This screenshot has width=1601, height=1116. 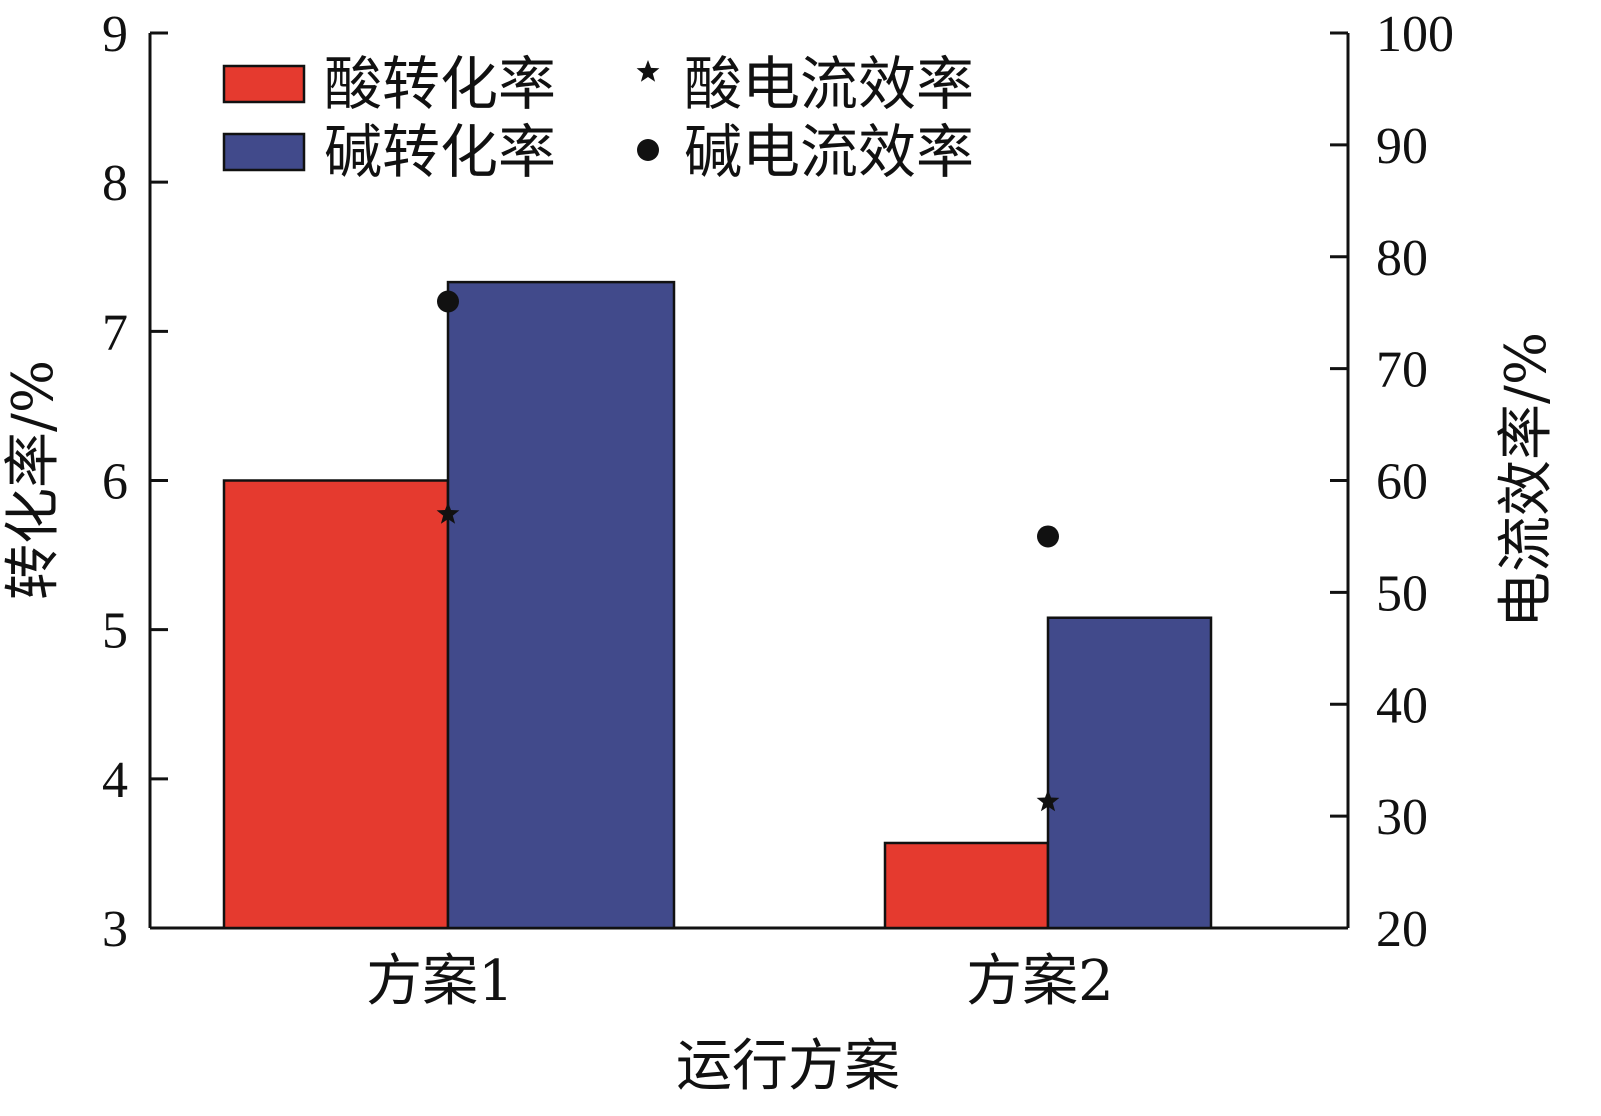 I want to click on right-tick-label: 90, so click(x=1402, y=146).